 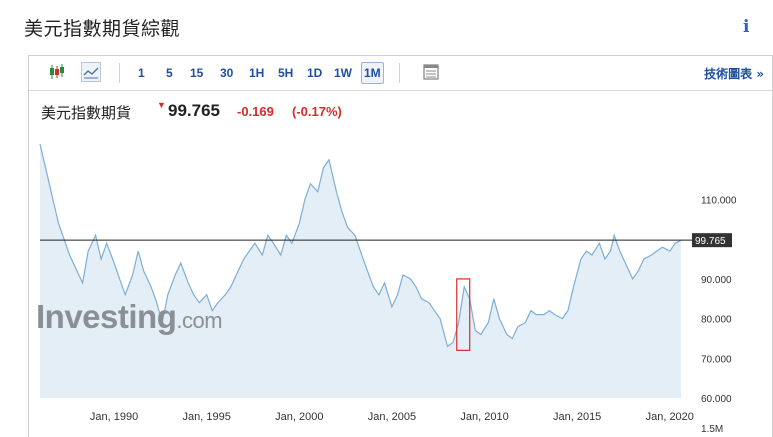 I want to click on technical-chart-link: 技術圖表 », so click(x=734, y=74).